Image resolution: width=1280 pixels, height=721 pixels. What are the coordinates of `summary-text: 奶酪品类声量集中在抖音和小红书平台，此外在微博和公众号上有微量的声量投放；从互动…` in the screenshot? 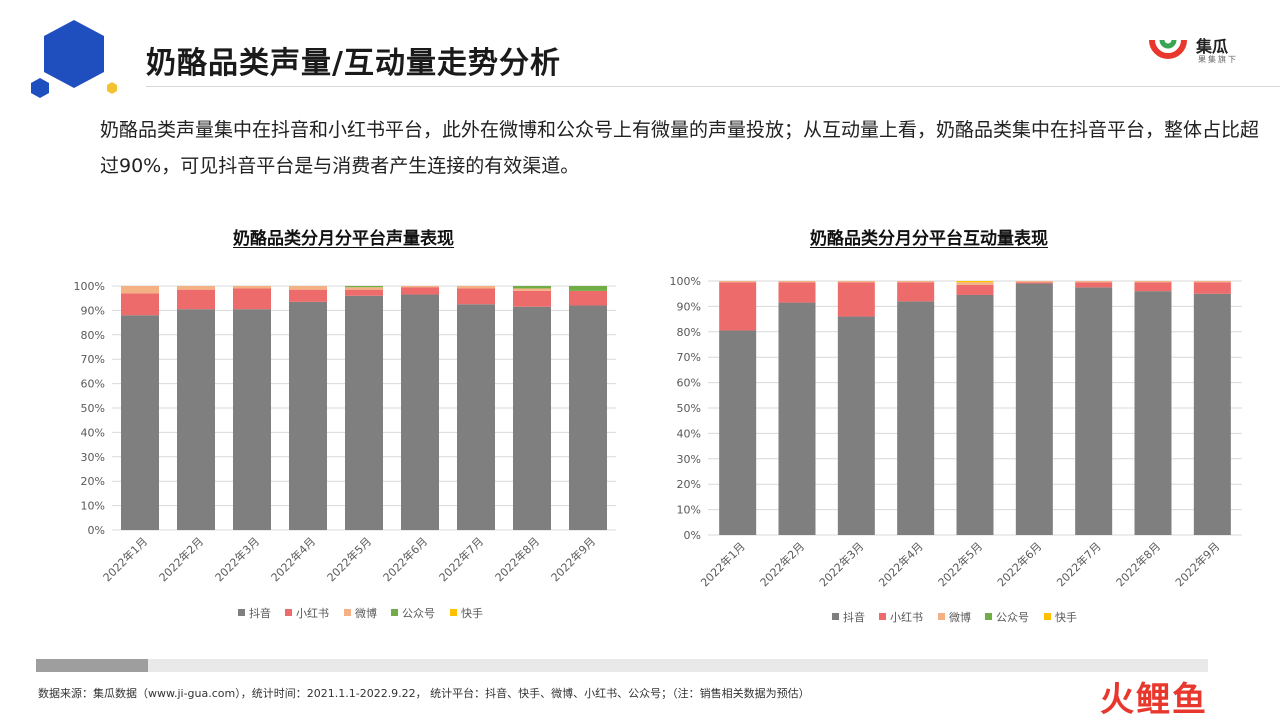 It's located at (680, 148).